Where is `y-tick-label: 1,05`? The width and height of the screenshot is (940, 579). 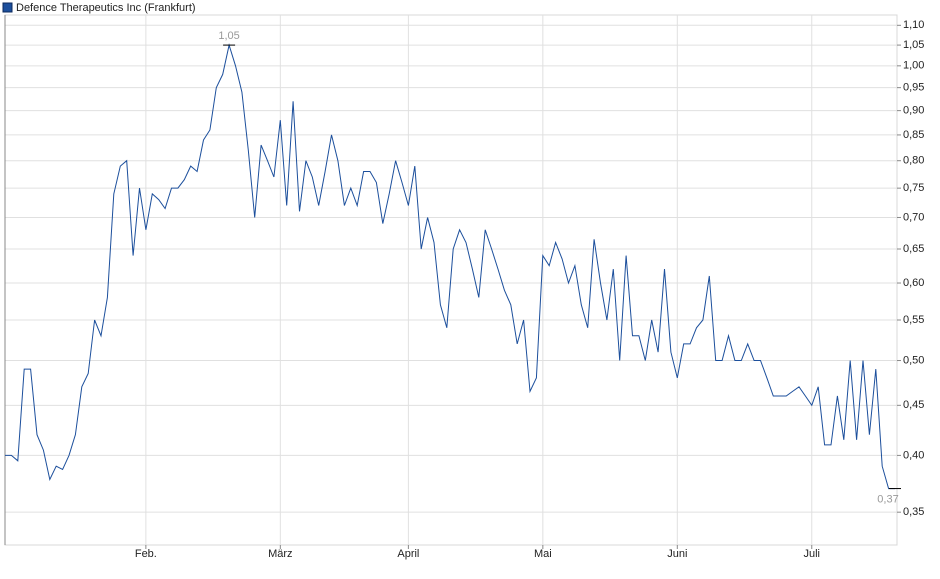 y-tick-label: 1,05 is located at coordinates (913, 45).